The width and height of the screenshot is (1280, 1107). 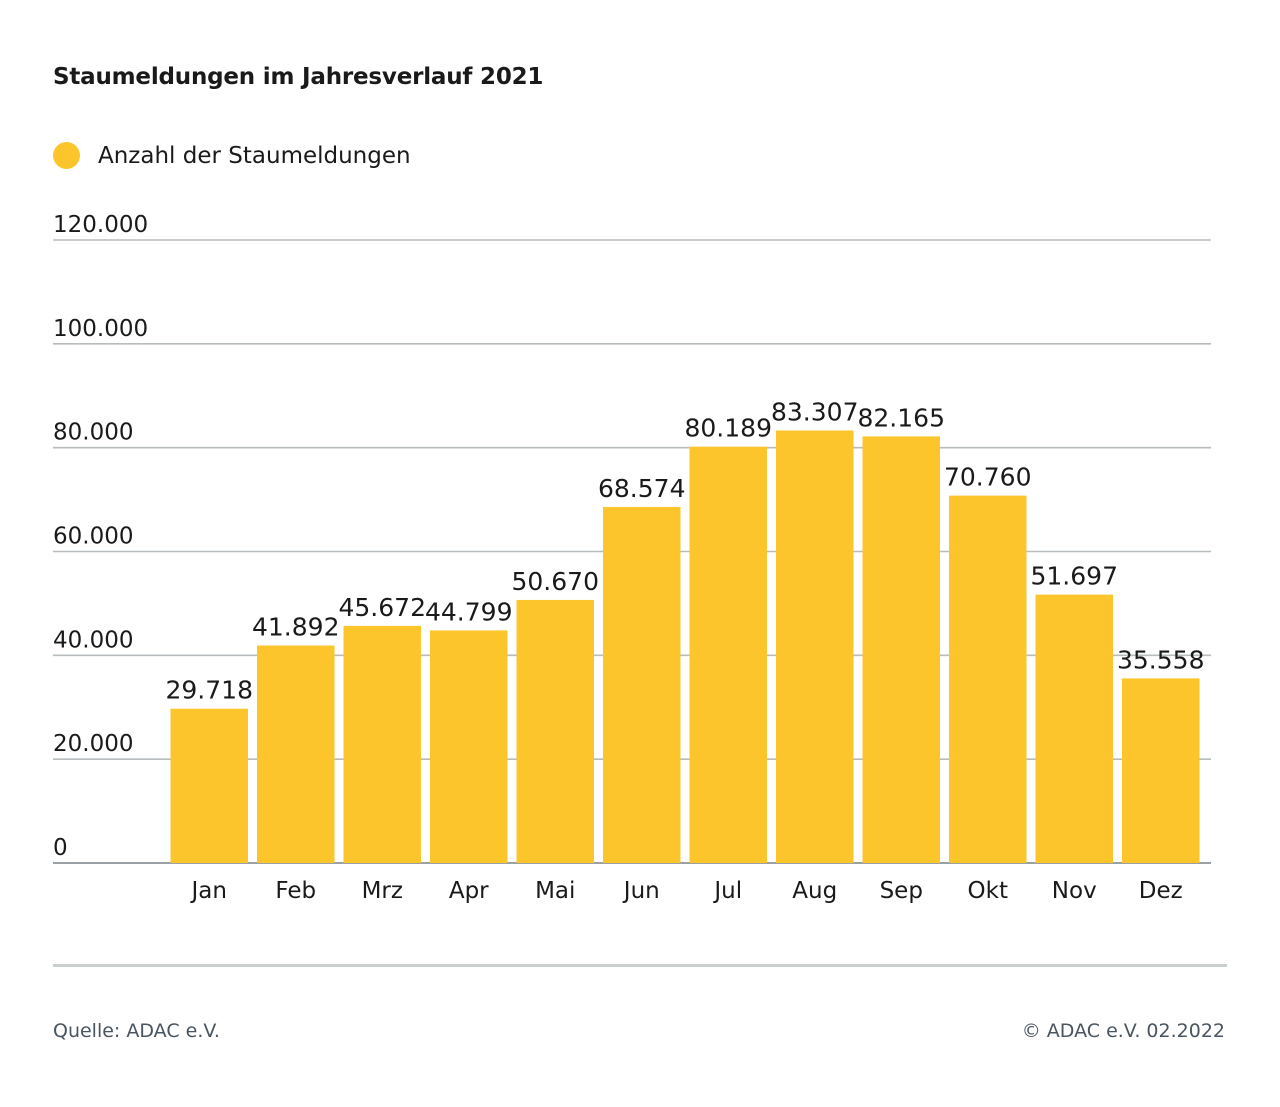 What do you see at coordinates (814, 891) in the screenshot?
I see `x-tick-label: Aug` at bounding box center [814, 891].